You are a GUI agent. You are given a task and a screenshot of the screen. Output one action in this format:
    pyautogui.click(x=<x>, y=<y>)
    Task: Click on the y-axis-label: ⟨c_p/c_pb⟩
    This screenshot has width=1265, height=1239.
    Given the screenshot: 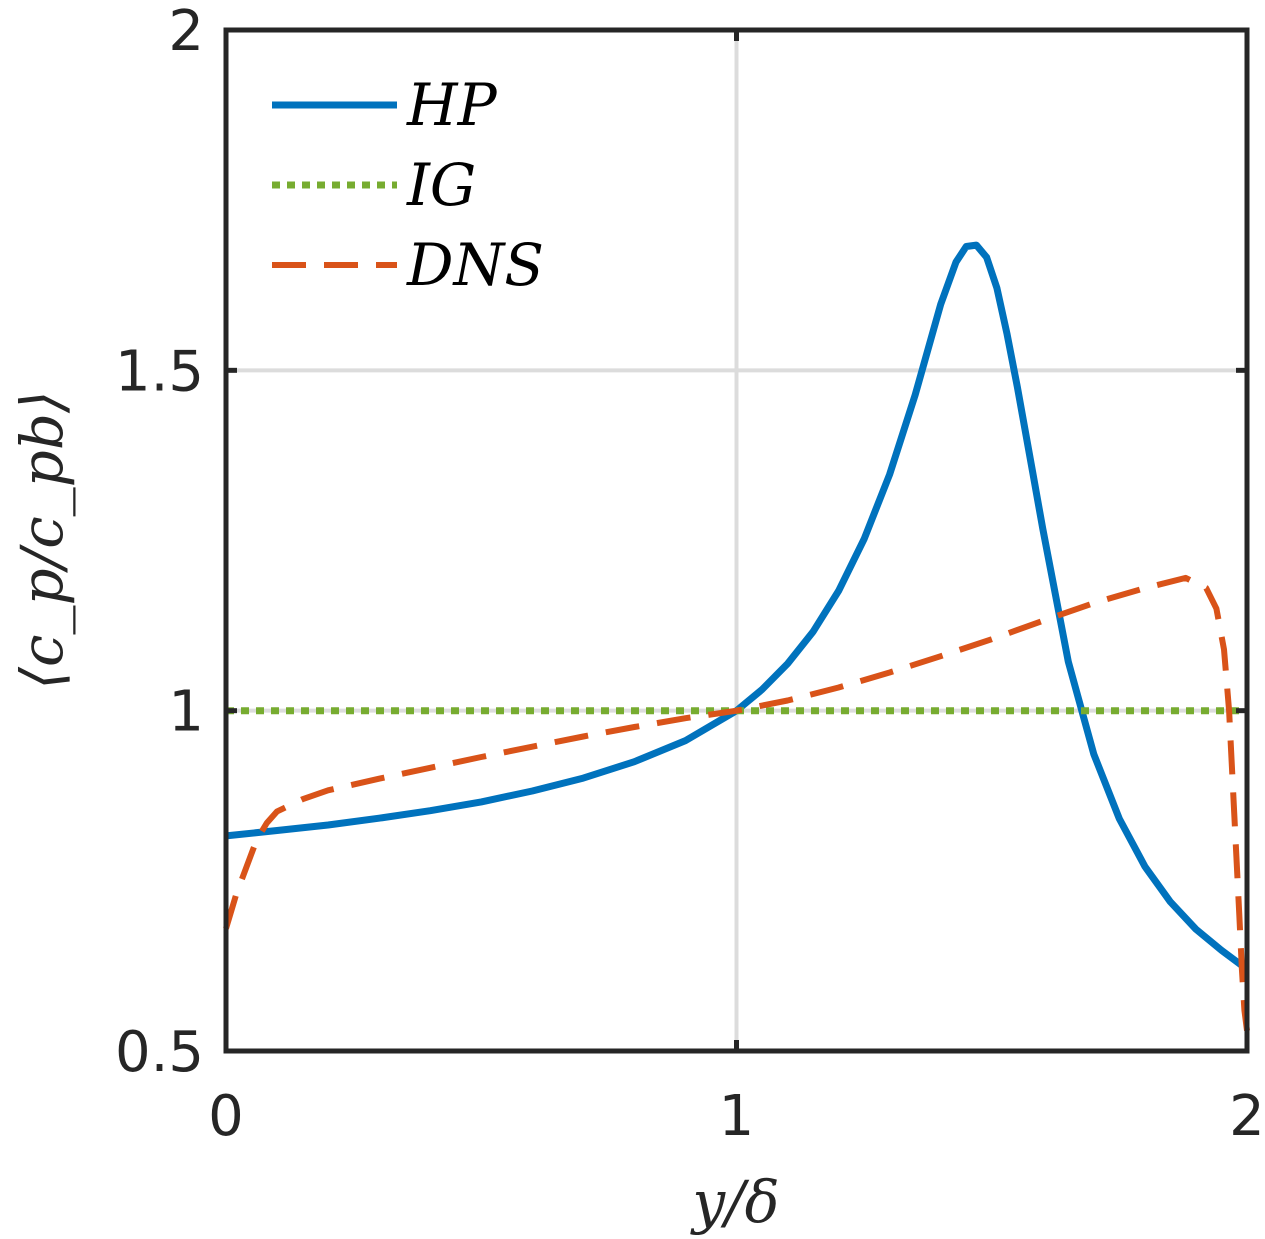 What is the action you would take?
    pyautogui.click(x=42, y=539)
    